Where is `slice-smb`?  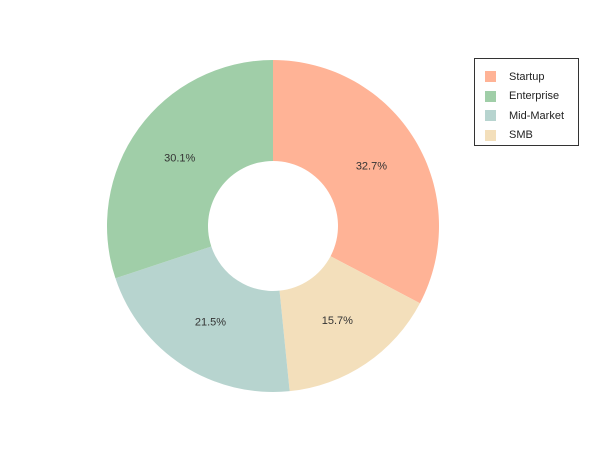 slice-smb is located at coordinates (349, 324).